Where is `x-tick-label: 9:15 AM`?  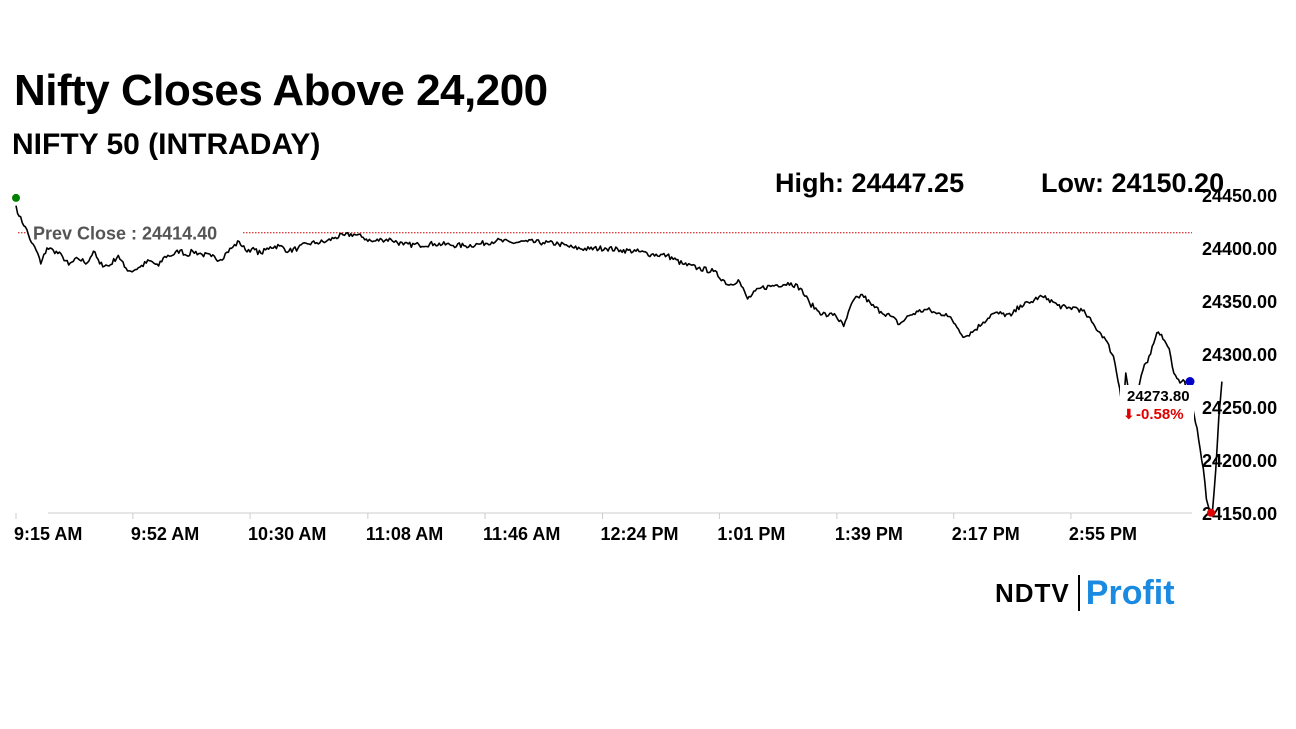
x-tick-label: 9:15 AM is located at coordinates (48, 534).